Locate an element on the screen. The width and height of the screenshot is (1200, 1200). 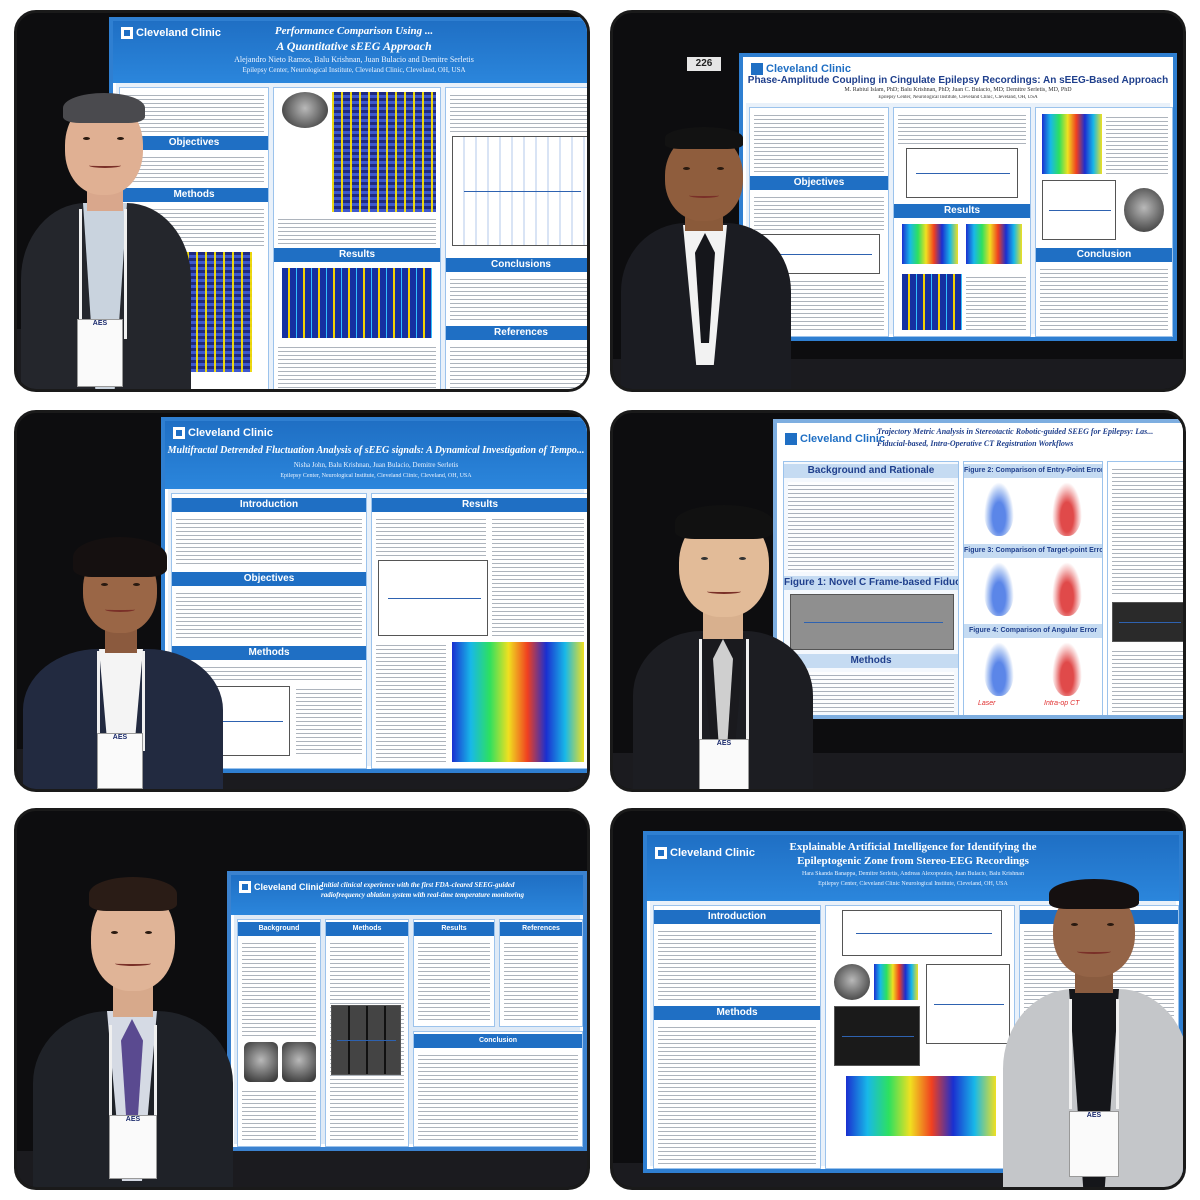
comodulogram is located at coordinates (932, 302).